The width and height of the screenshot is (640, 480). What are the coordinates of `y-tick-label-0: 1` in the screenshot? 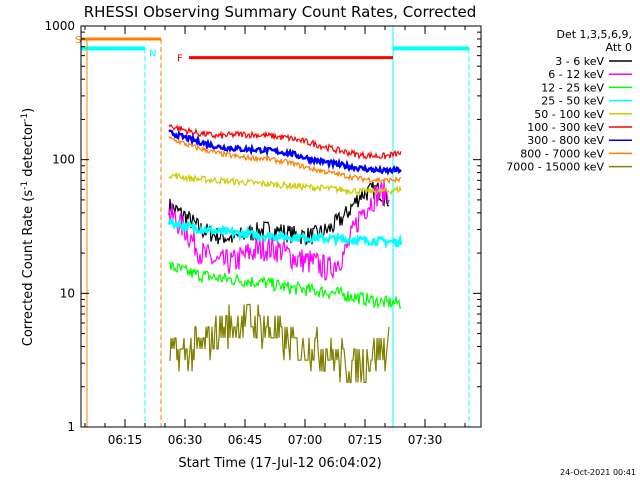 It's located at (71, 427).